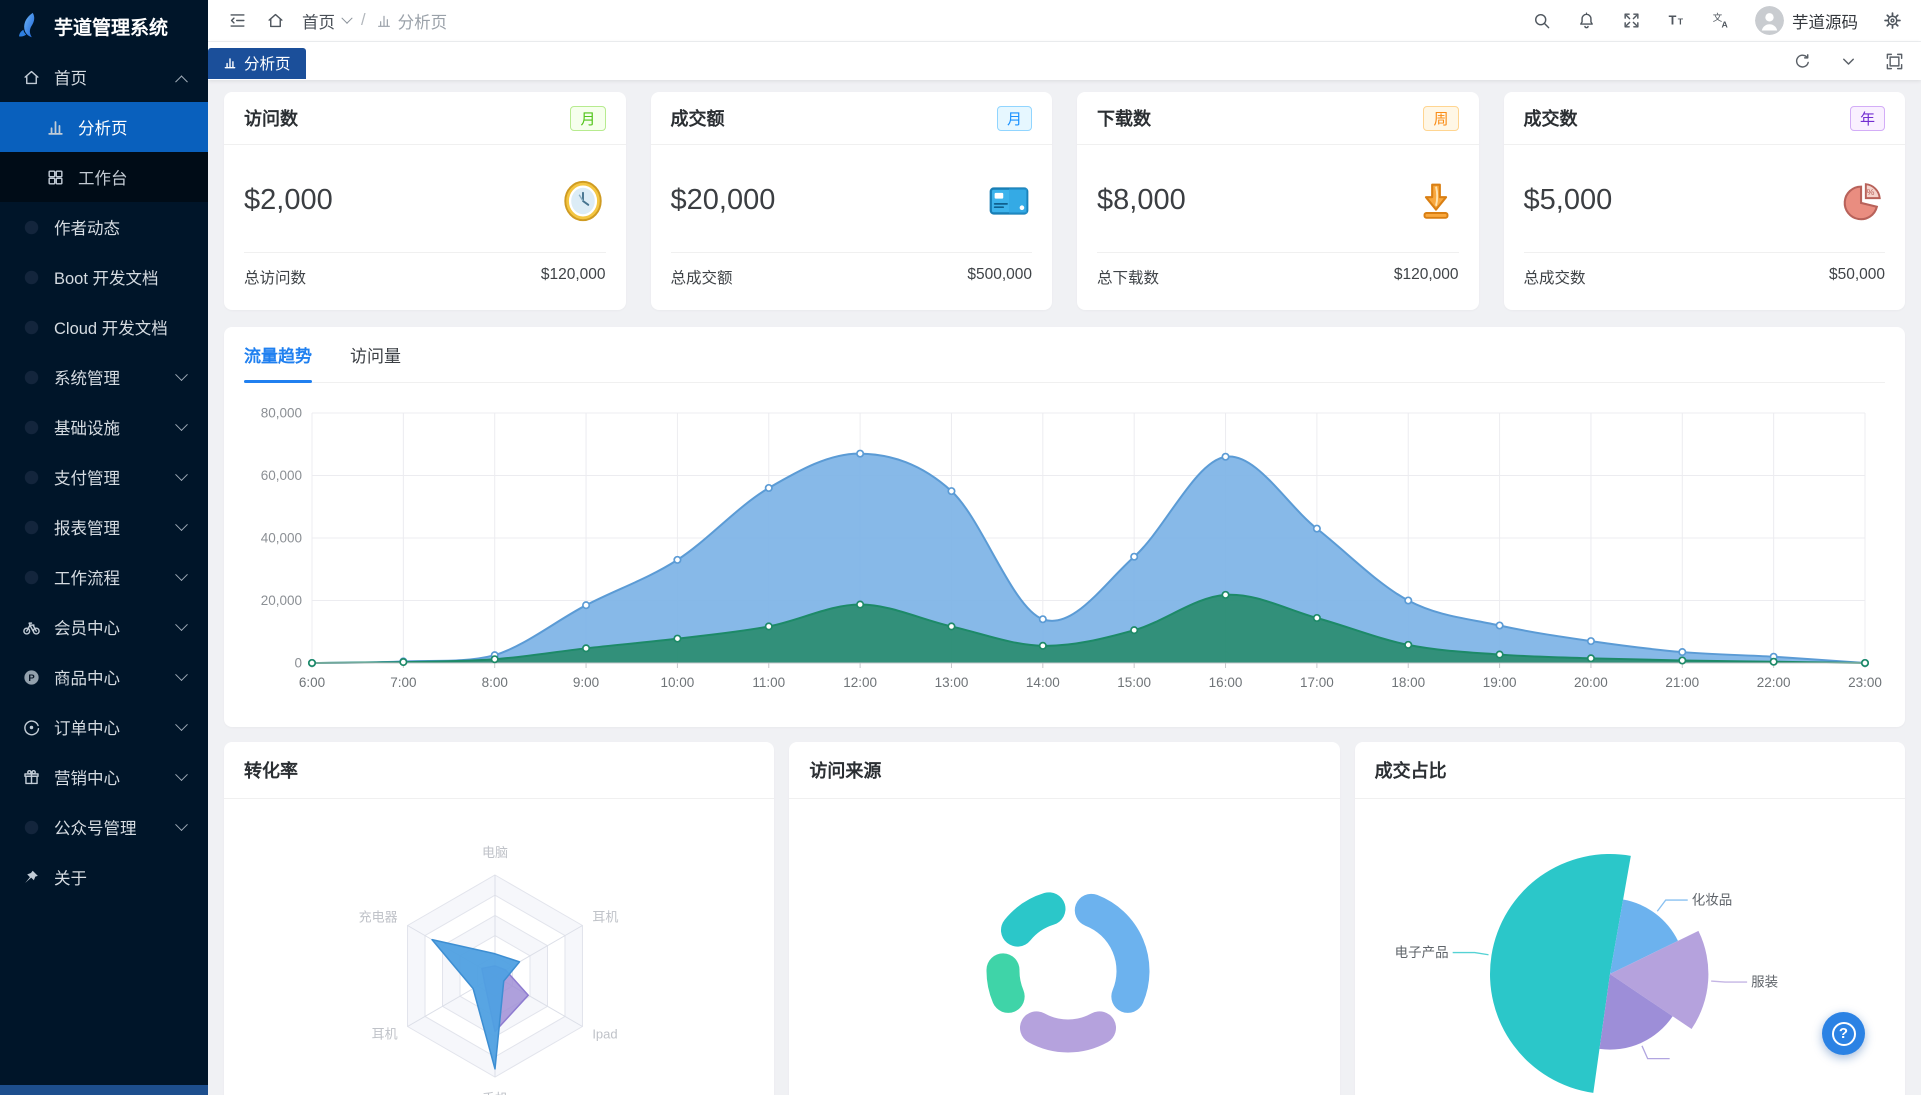 The image size is (1921, 1095). What do you see at coordinates (1682, 682) in the screenshot?
I see `svg-text: 21:00` at bounding box center [1682, 682].